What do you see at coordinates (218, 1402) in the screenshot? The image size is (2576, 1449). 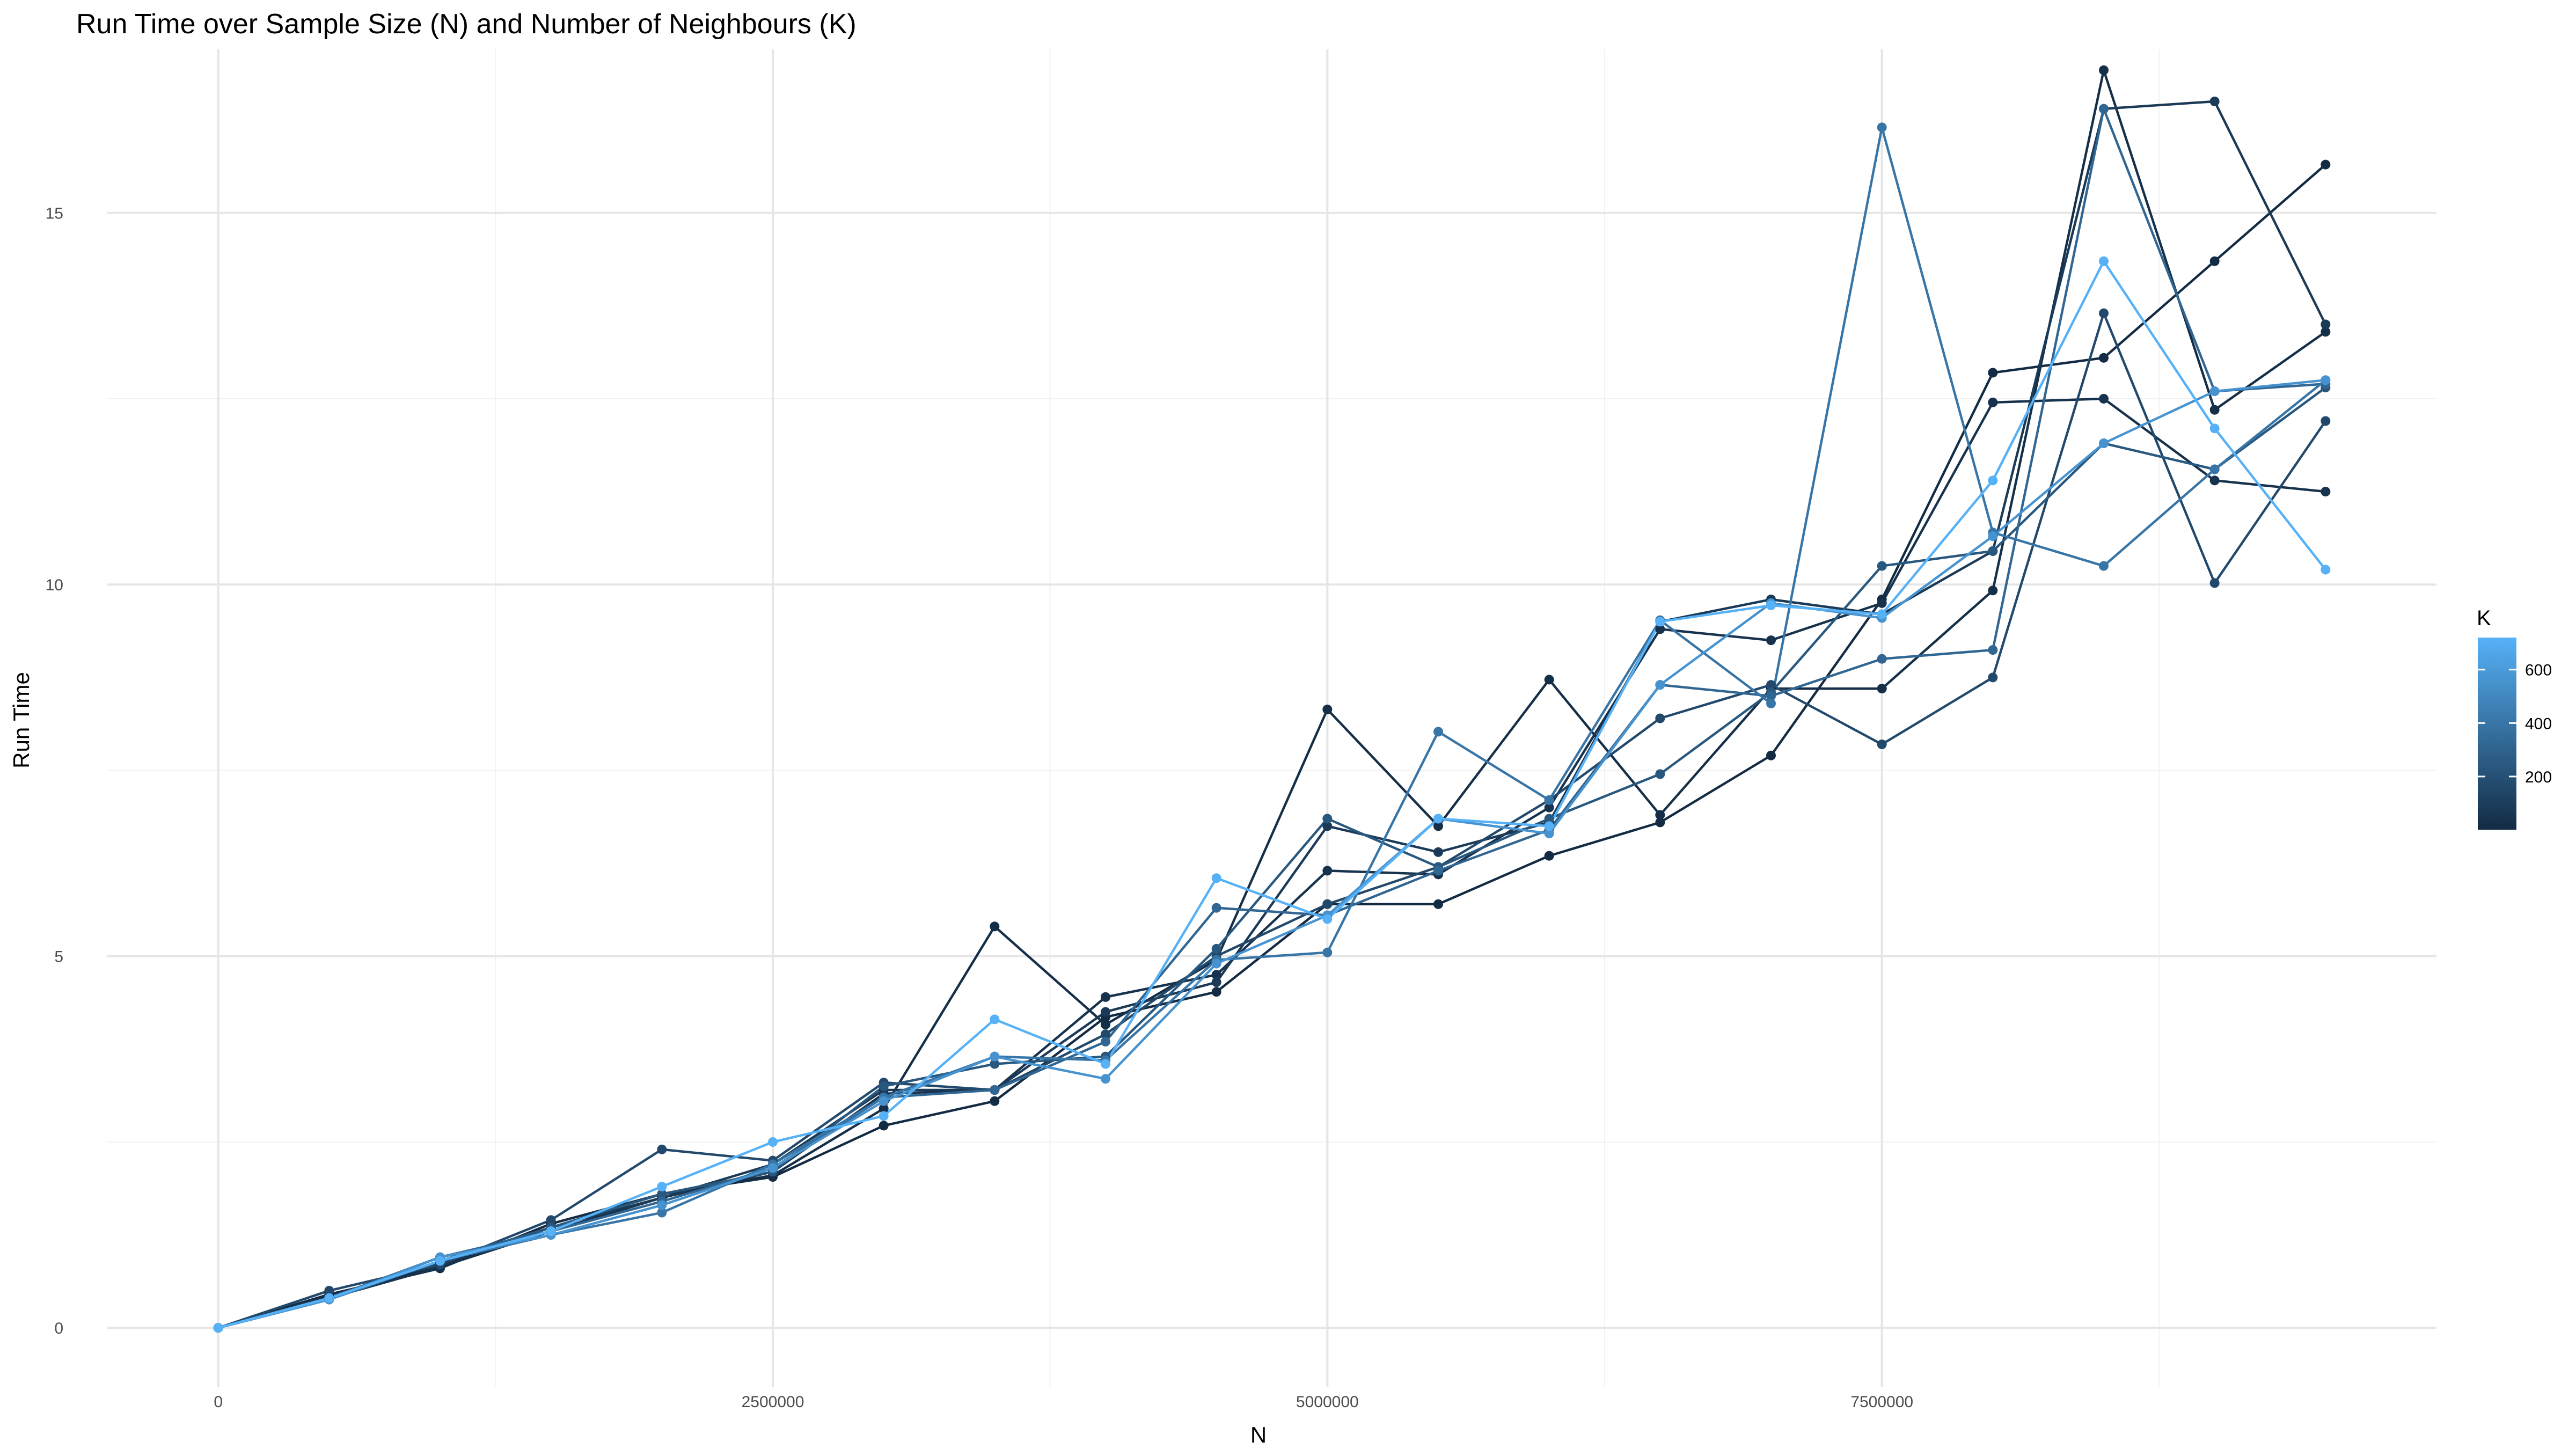 I see `x-tick-label: 0` at bounding box center [218, 1402].